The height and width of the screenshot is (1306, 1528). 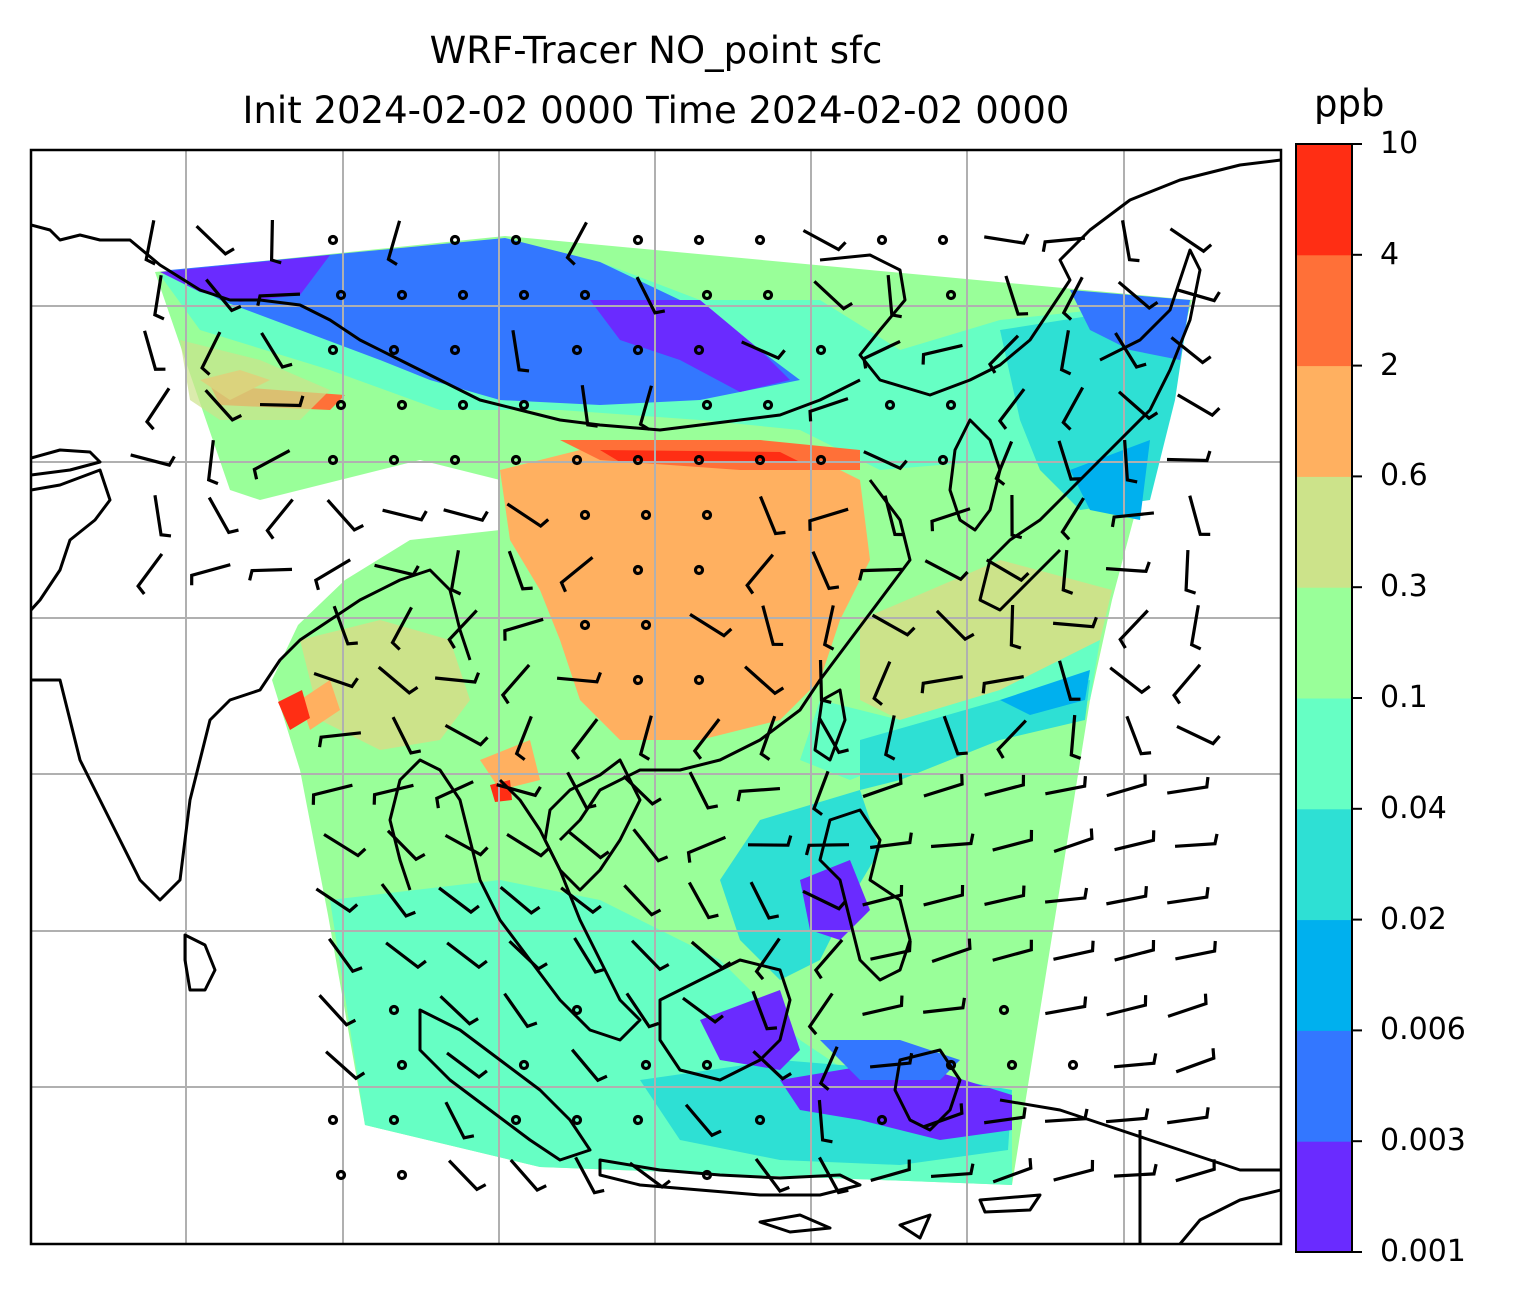 I want to click on coast-newguinea, so click(x=1140, y=1171).